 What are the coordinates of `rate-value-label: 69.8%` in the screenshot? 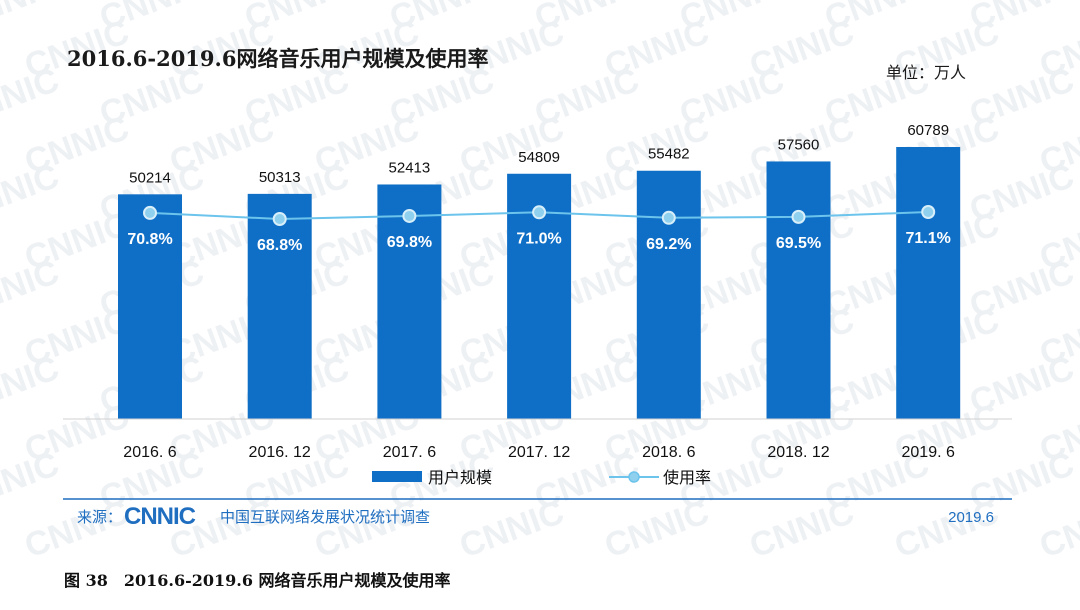 It's located at (409, 242).